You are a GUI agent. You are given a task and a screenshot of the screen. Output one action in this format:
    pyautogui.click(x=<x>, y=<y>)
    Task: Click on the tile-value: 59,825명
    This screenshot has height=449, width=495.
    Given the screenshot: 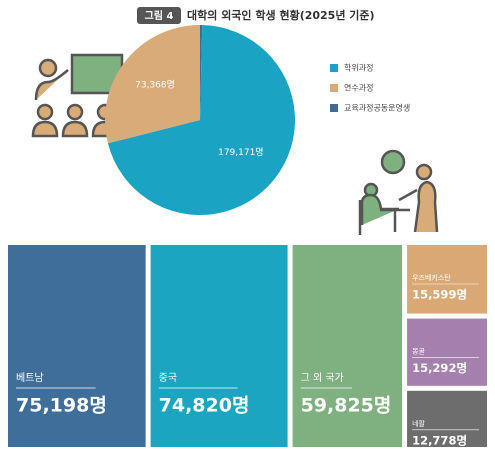 What is the action you would take?
    pyautogui.click(x=346, y=406)
    